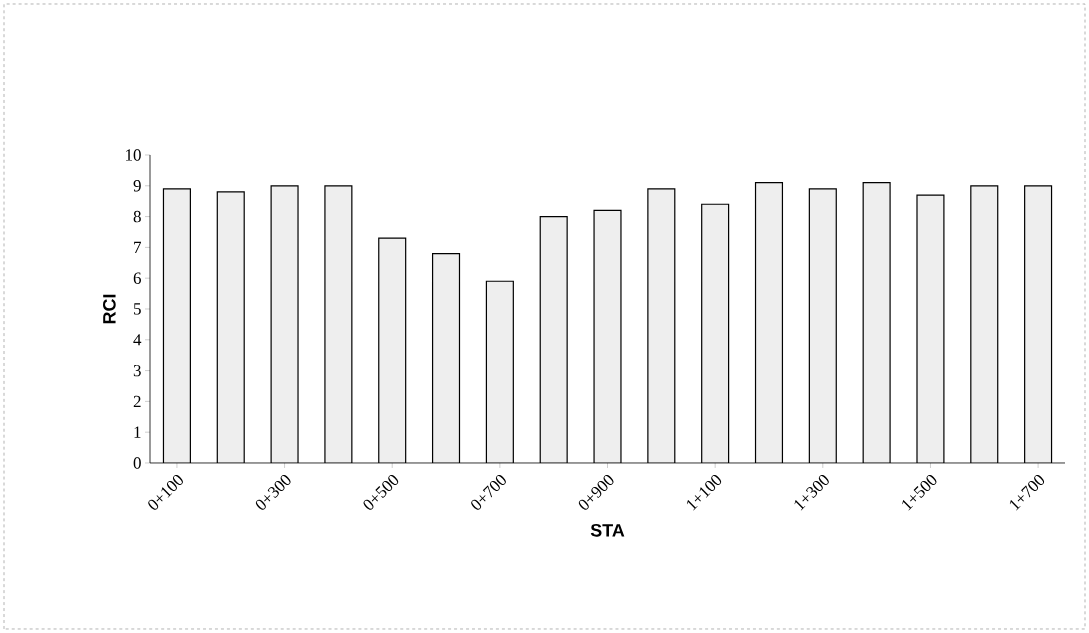 This screenshot has width=1089, height=633. What do you see at coordinates (137, 216) in the screenshot?
I see `y-tick-label: 8` at bounding box center [137, 216].